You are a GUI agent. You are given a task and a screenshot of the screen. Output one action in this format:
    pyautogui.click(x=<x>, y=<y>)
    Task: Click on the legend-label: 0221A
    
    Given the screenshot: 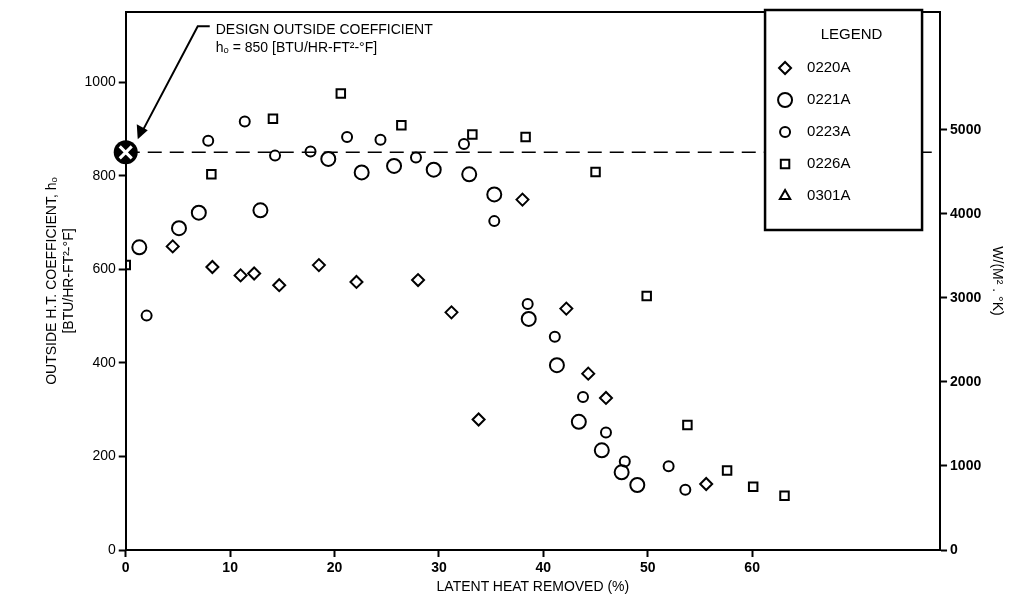 What is the action you would take?
    pyautogui.click(x=829, y=99)
    